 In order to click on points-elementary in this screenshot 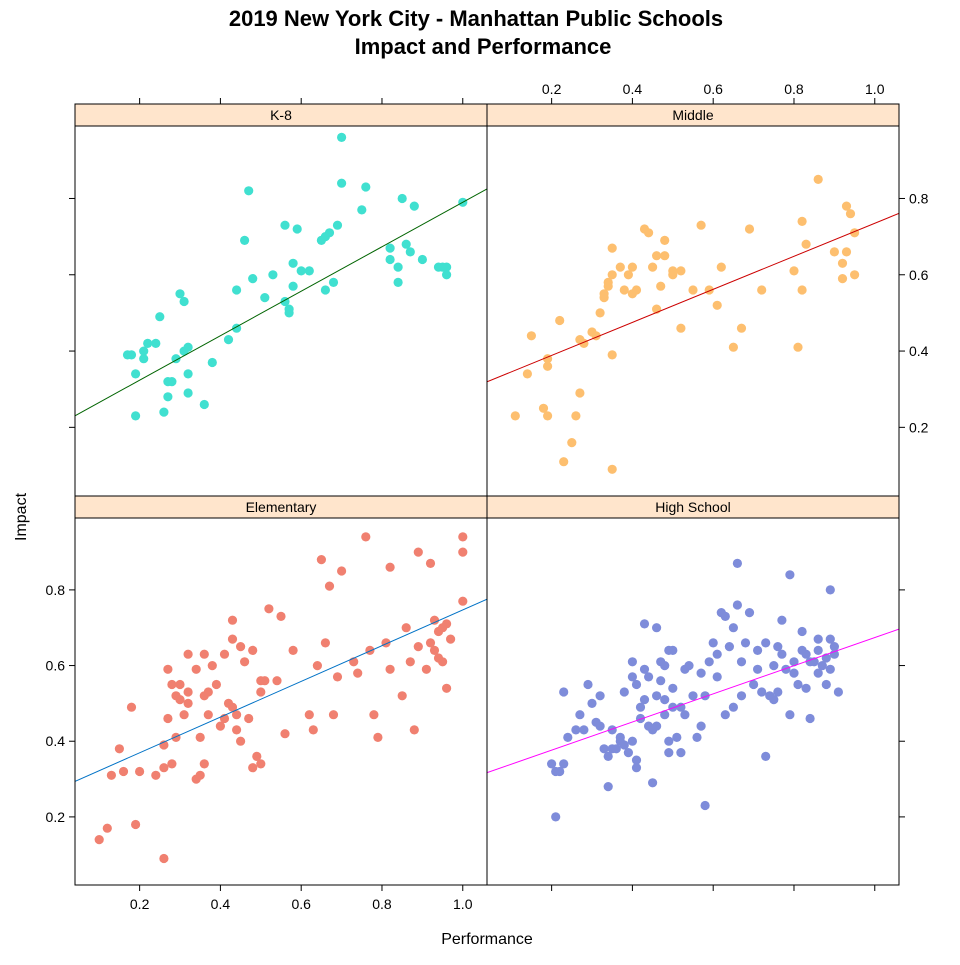, I will do `click(281, 698)`.